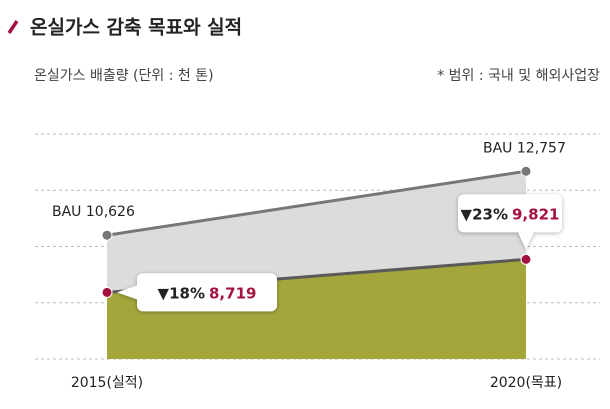 This screenshot has height=409, width=610. What do you see at coordinates (518, 76) in the screenshot?
I see `scope-note: * 범위 : 국내 및 해외사업장` at bounding box center [518, 76].